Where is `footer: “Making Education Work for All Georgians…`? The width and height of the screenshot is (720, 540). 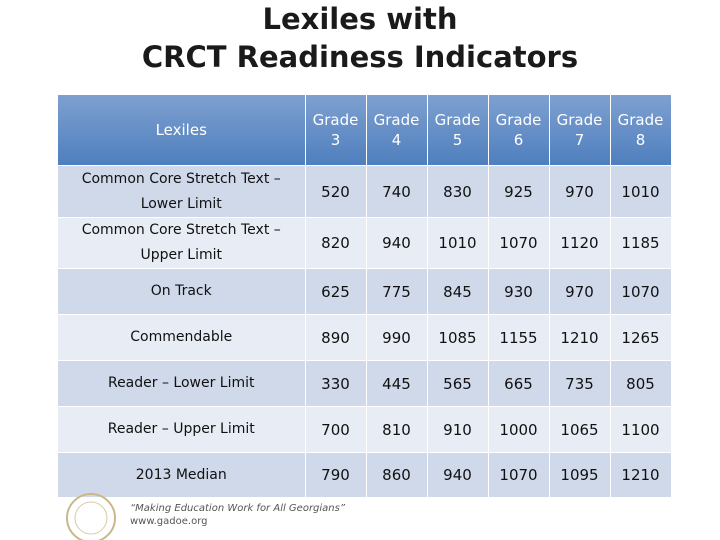 footer: “Making Education Work for All Georgians… is located at coordinates (237, 515).